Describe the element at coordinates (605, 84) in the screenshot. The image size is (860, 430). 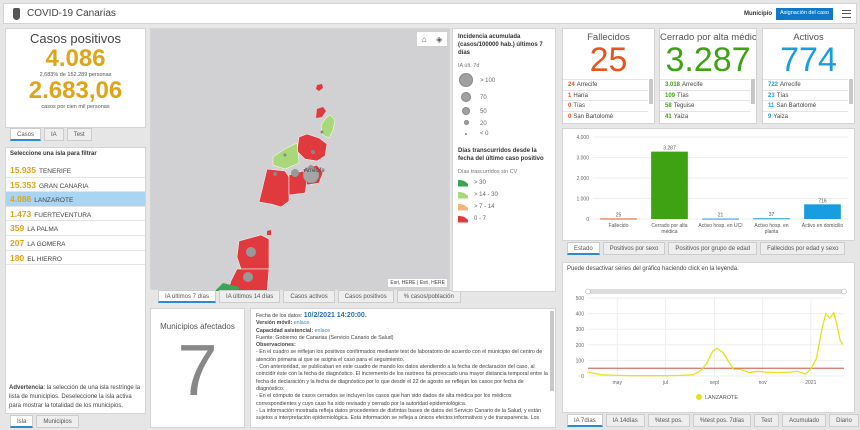
I see `kpi-list-item: 24 Arrecife` at that location.